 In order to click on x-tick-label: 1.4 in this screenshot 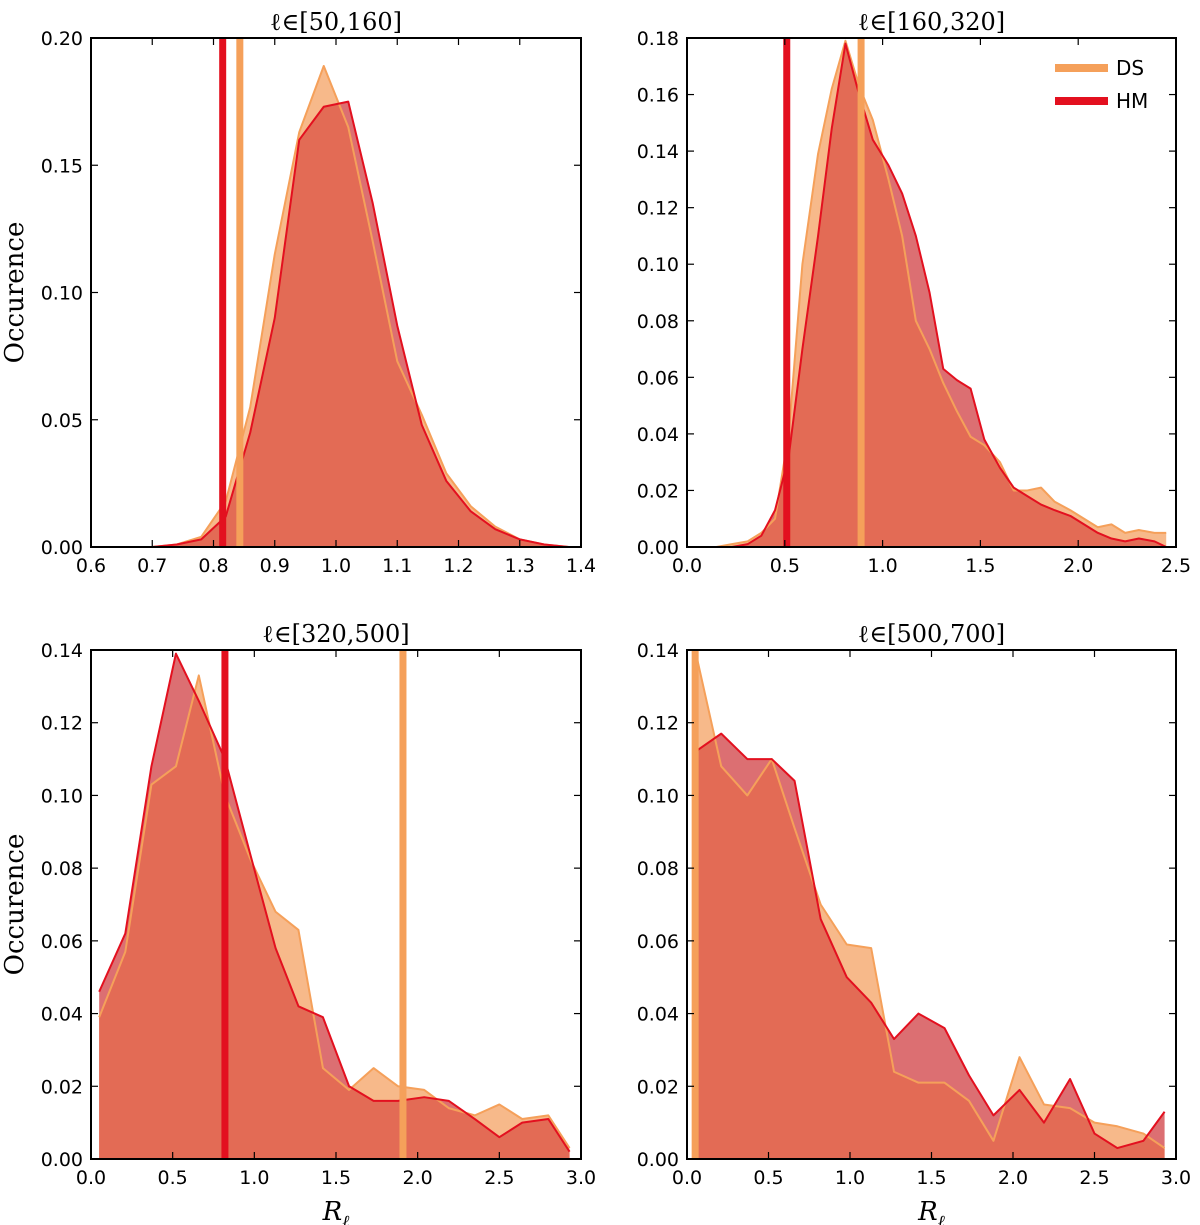, I will do `click(581, 566)`.